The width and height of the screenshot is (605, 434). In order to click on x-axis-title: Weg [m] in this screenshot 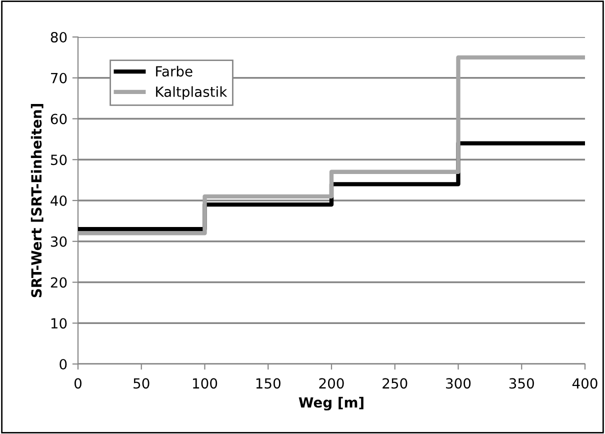, I will do `click(331, 403)`.